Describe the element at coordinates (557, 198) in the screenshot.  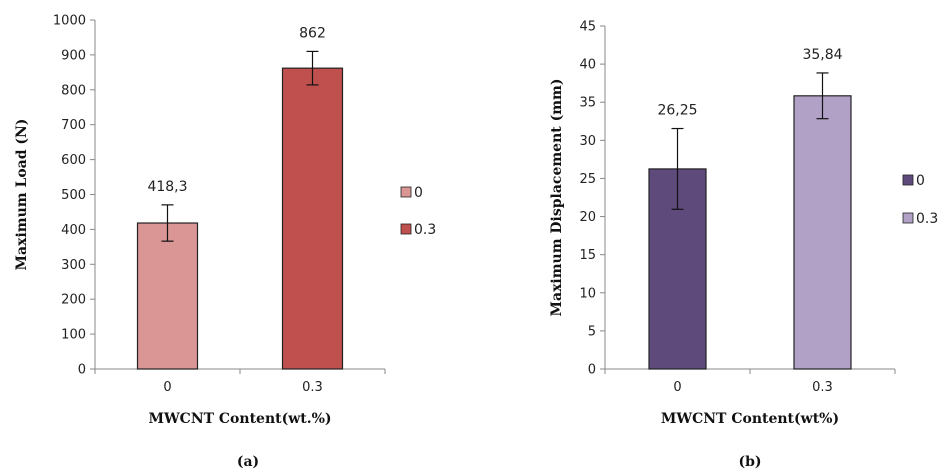
I see `y-axis-title: Maximum Displacement (mm)` at that location.